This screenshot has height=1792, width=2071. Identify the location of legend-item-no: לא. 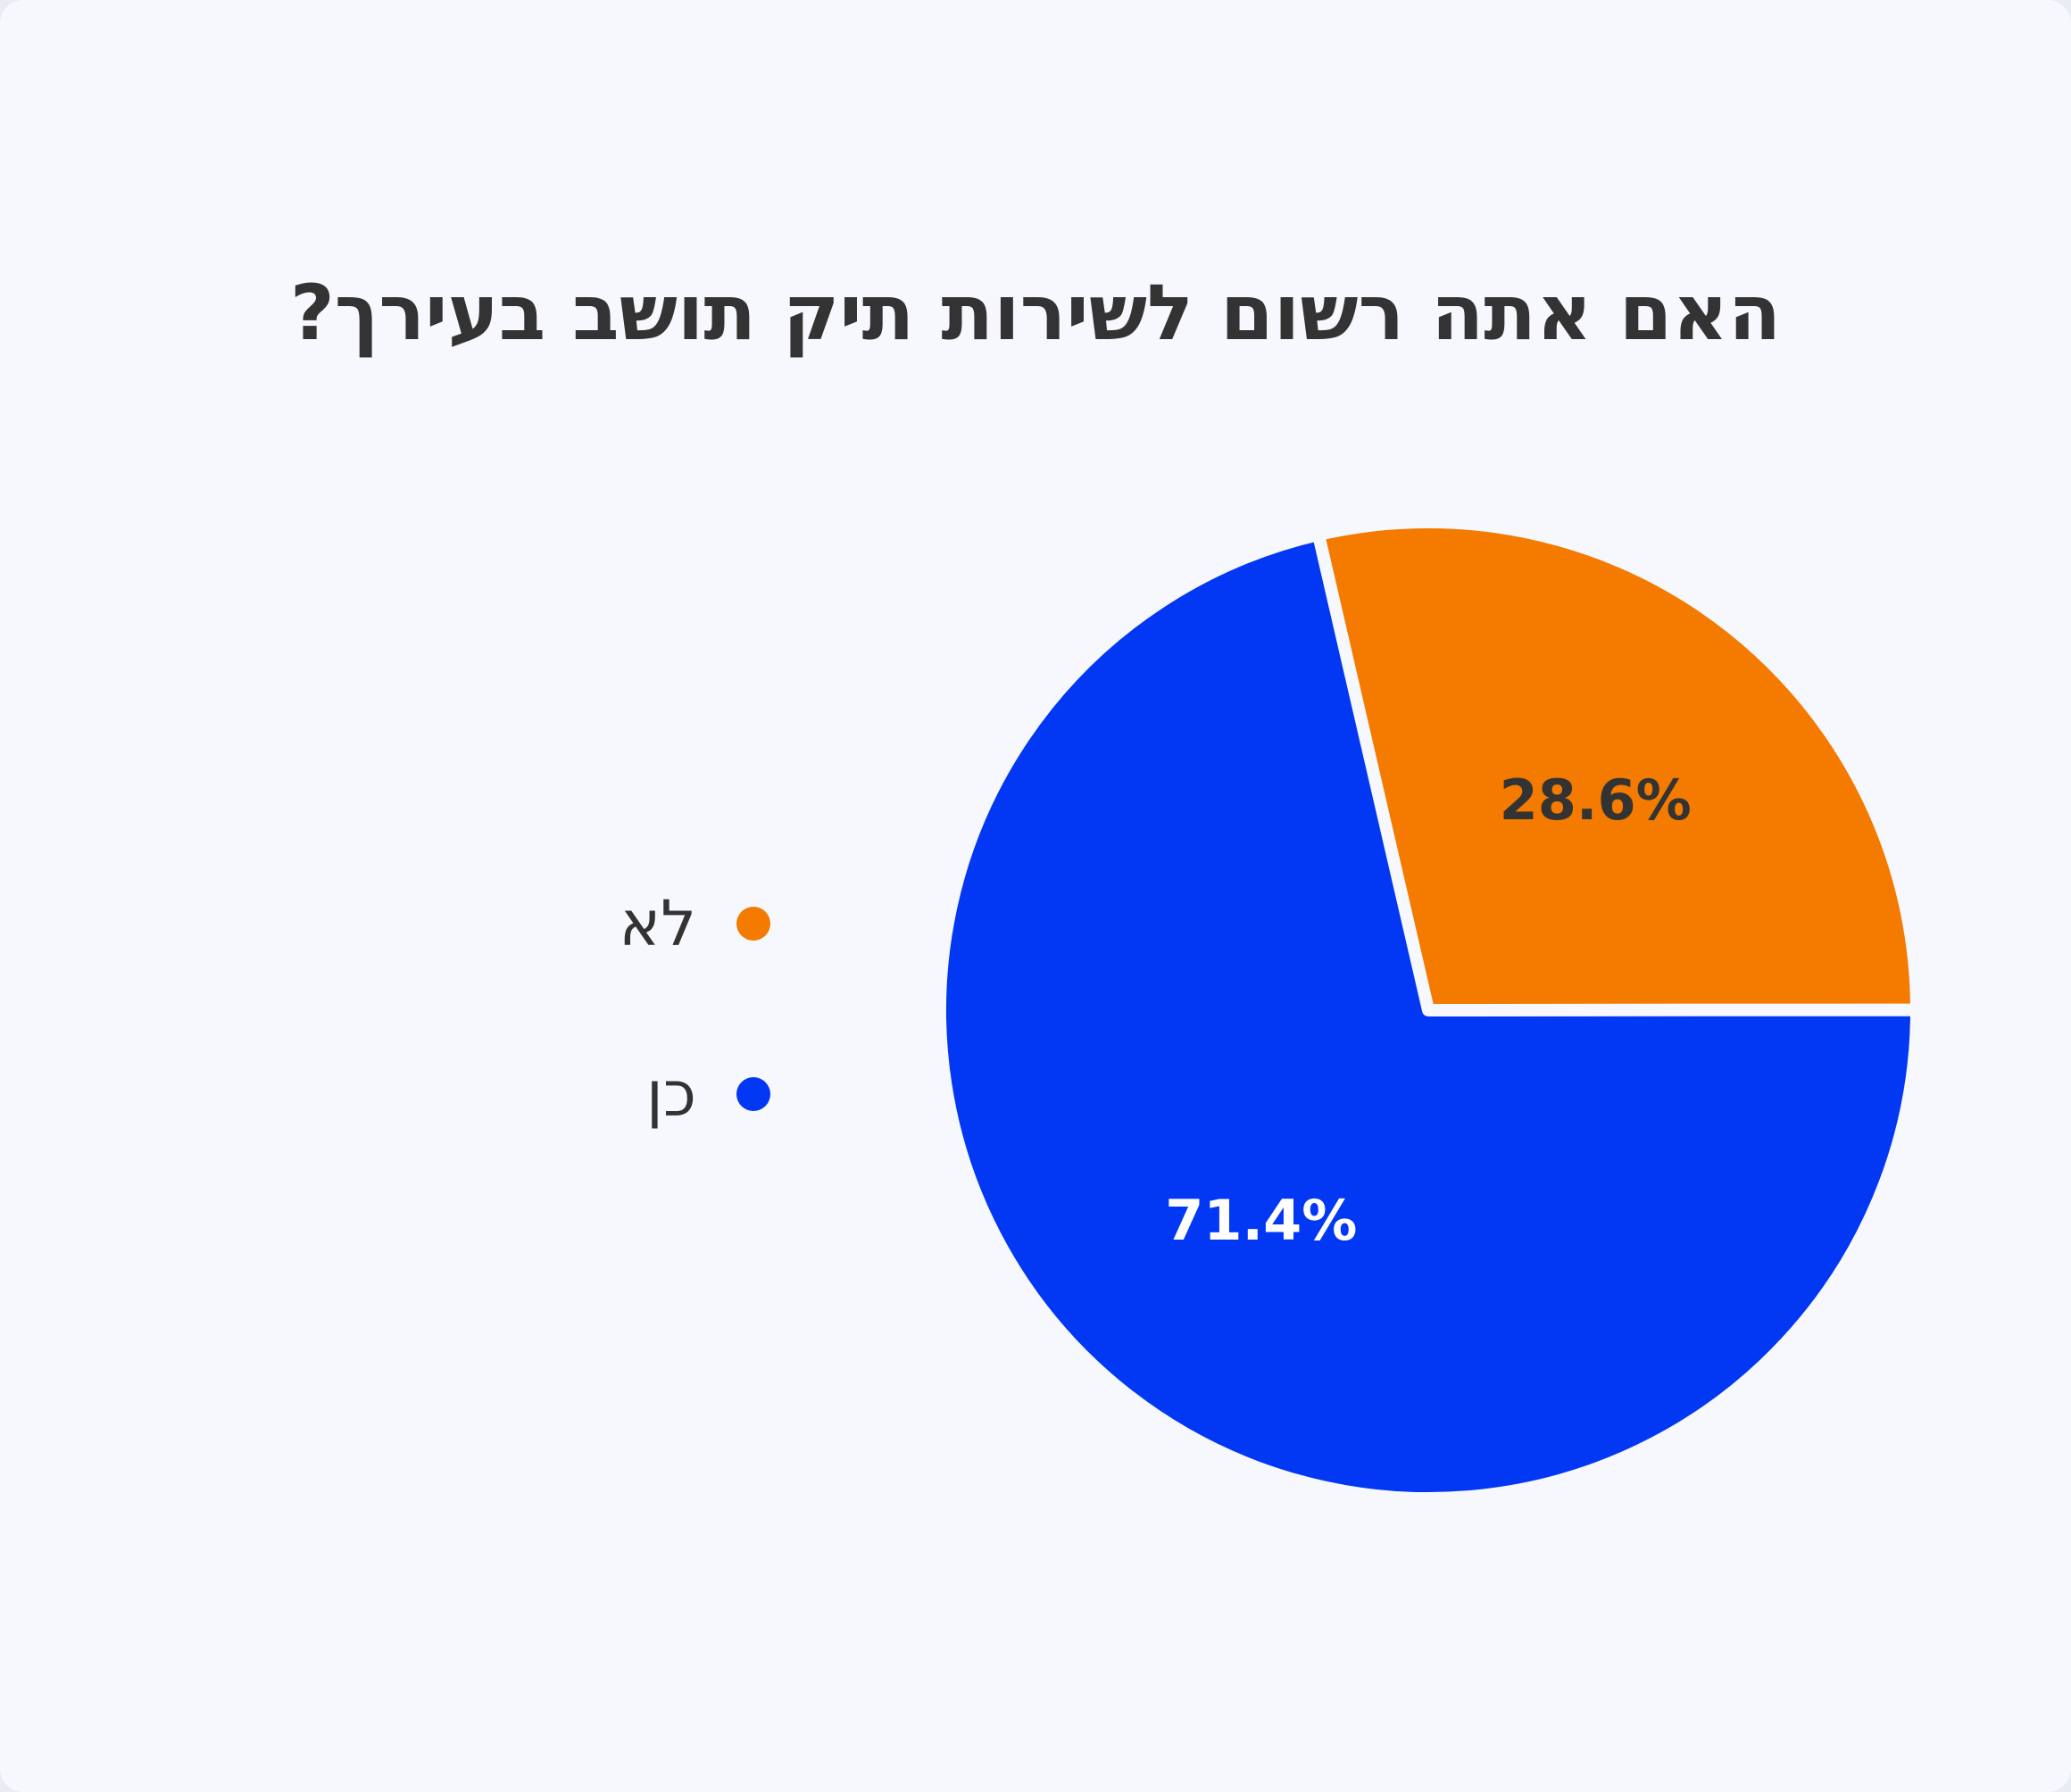
(661, 924).